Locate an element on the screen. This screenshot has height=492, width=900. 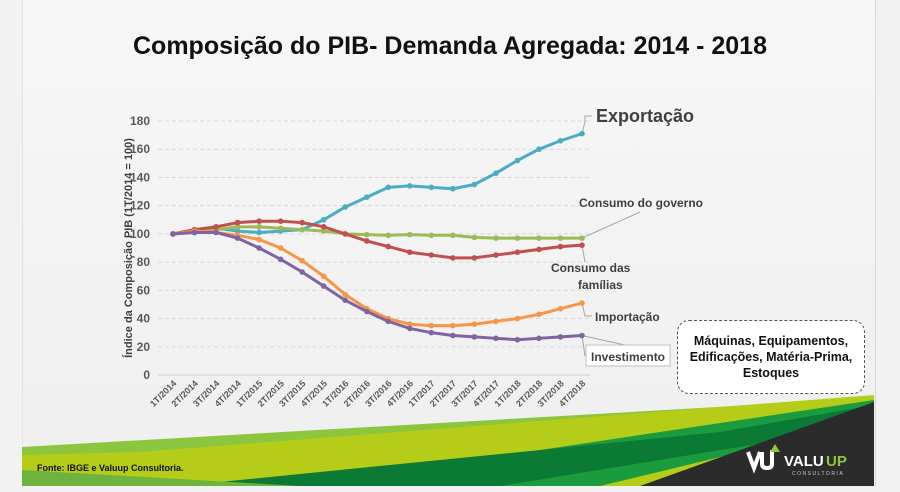
series-label-governo: Consumo do governo is located at coordinates (641, 203).